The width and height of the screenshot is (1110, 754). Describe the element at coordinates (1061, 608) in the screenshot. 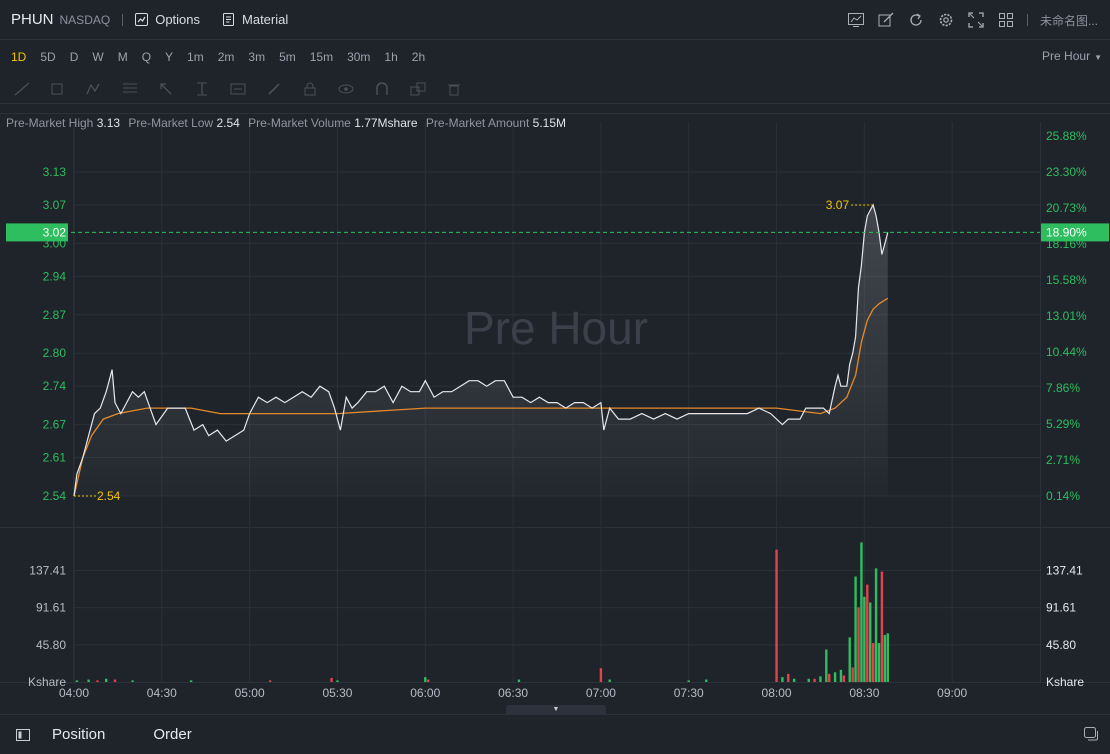

I see `volume-tick-right: 91.61` at that location.